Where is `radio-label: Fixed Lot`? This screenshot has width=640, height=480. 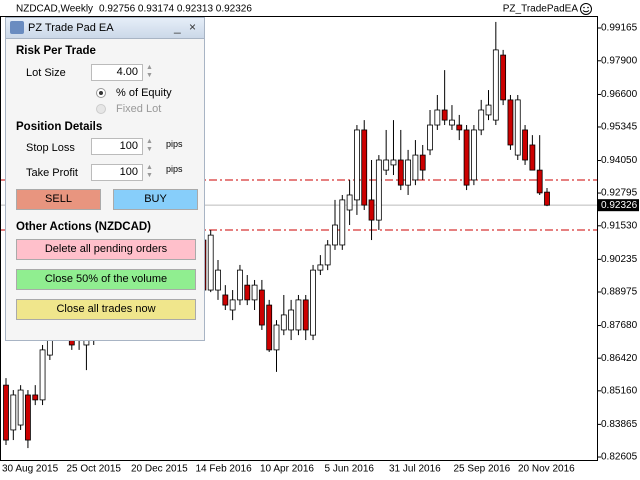 radio-label: Fixed Lot is located at coordinates (139, 109).